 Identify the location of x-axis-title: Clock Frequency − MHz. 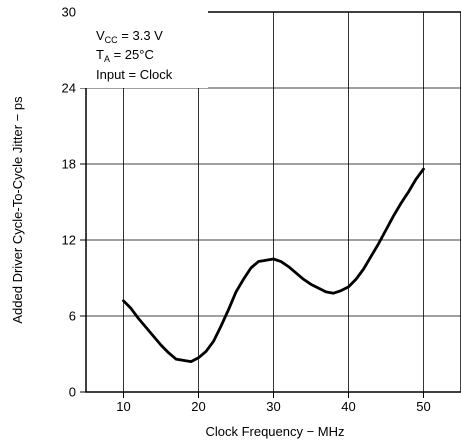
(274, 431).